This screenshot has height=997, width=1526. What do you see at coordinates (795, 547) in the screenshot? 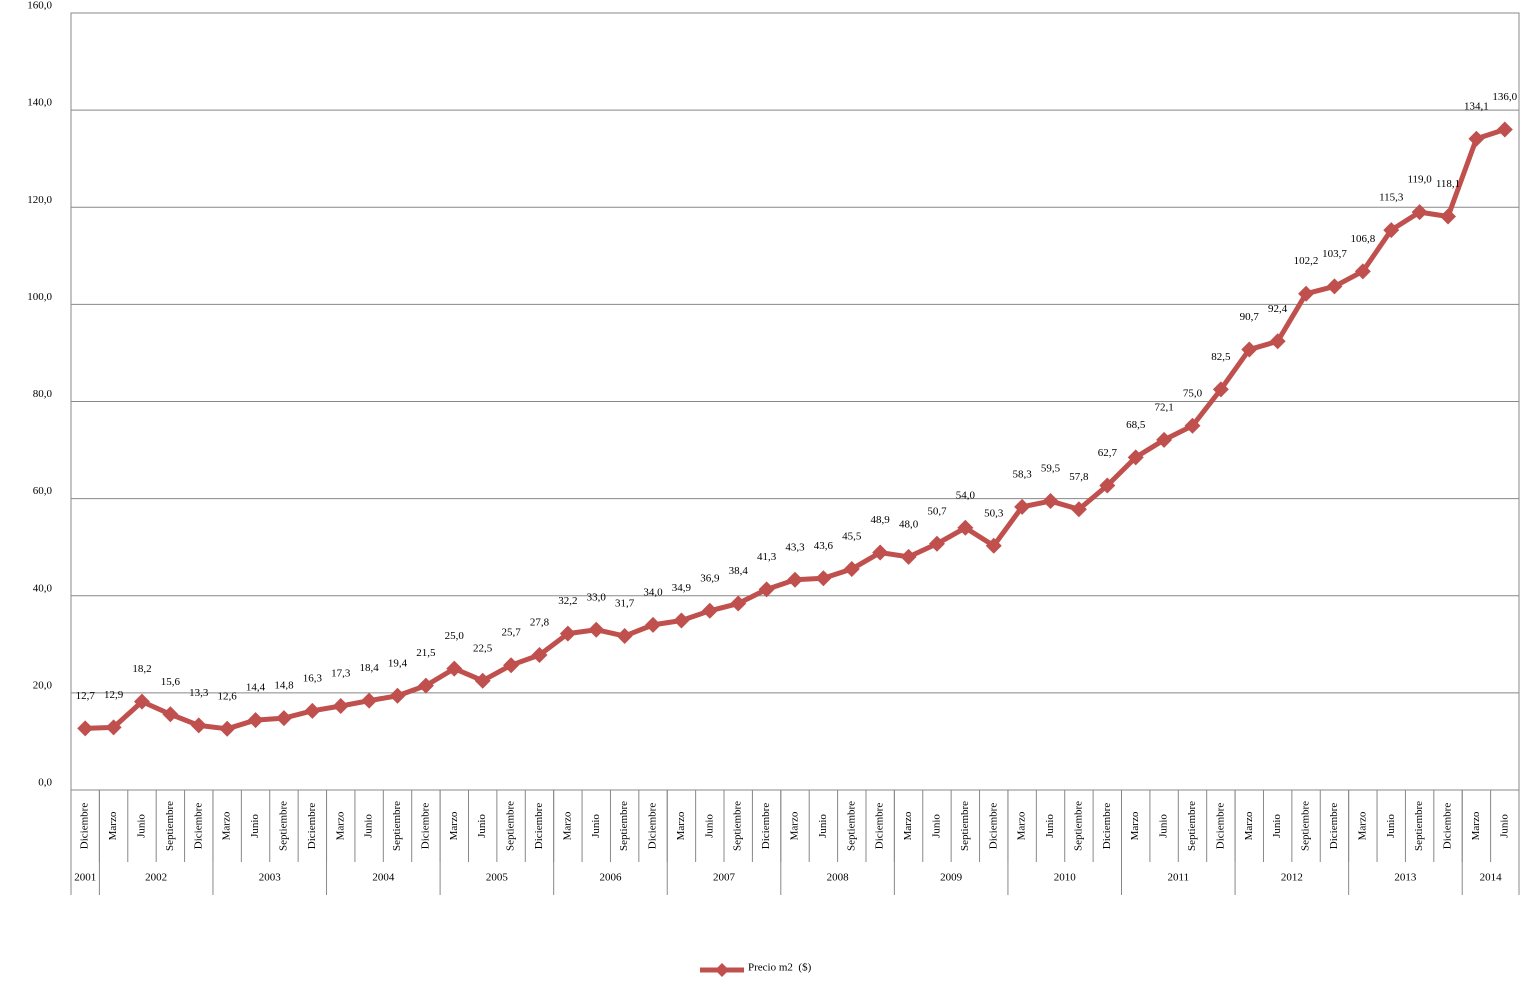
I see `data-label: 43,3` at bounding box center [795, 547].